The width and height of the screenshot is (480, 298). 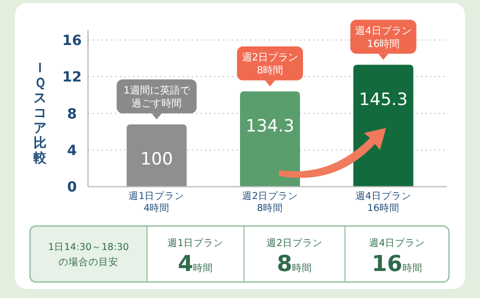 I want to click on y-axis-title: ＩＱスコア比較, so click(x=40, y=113).